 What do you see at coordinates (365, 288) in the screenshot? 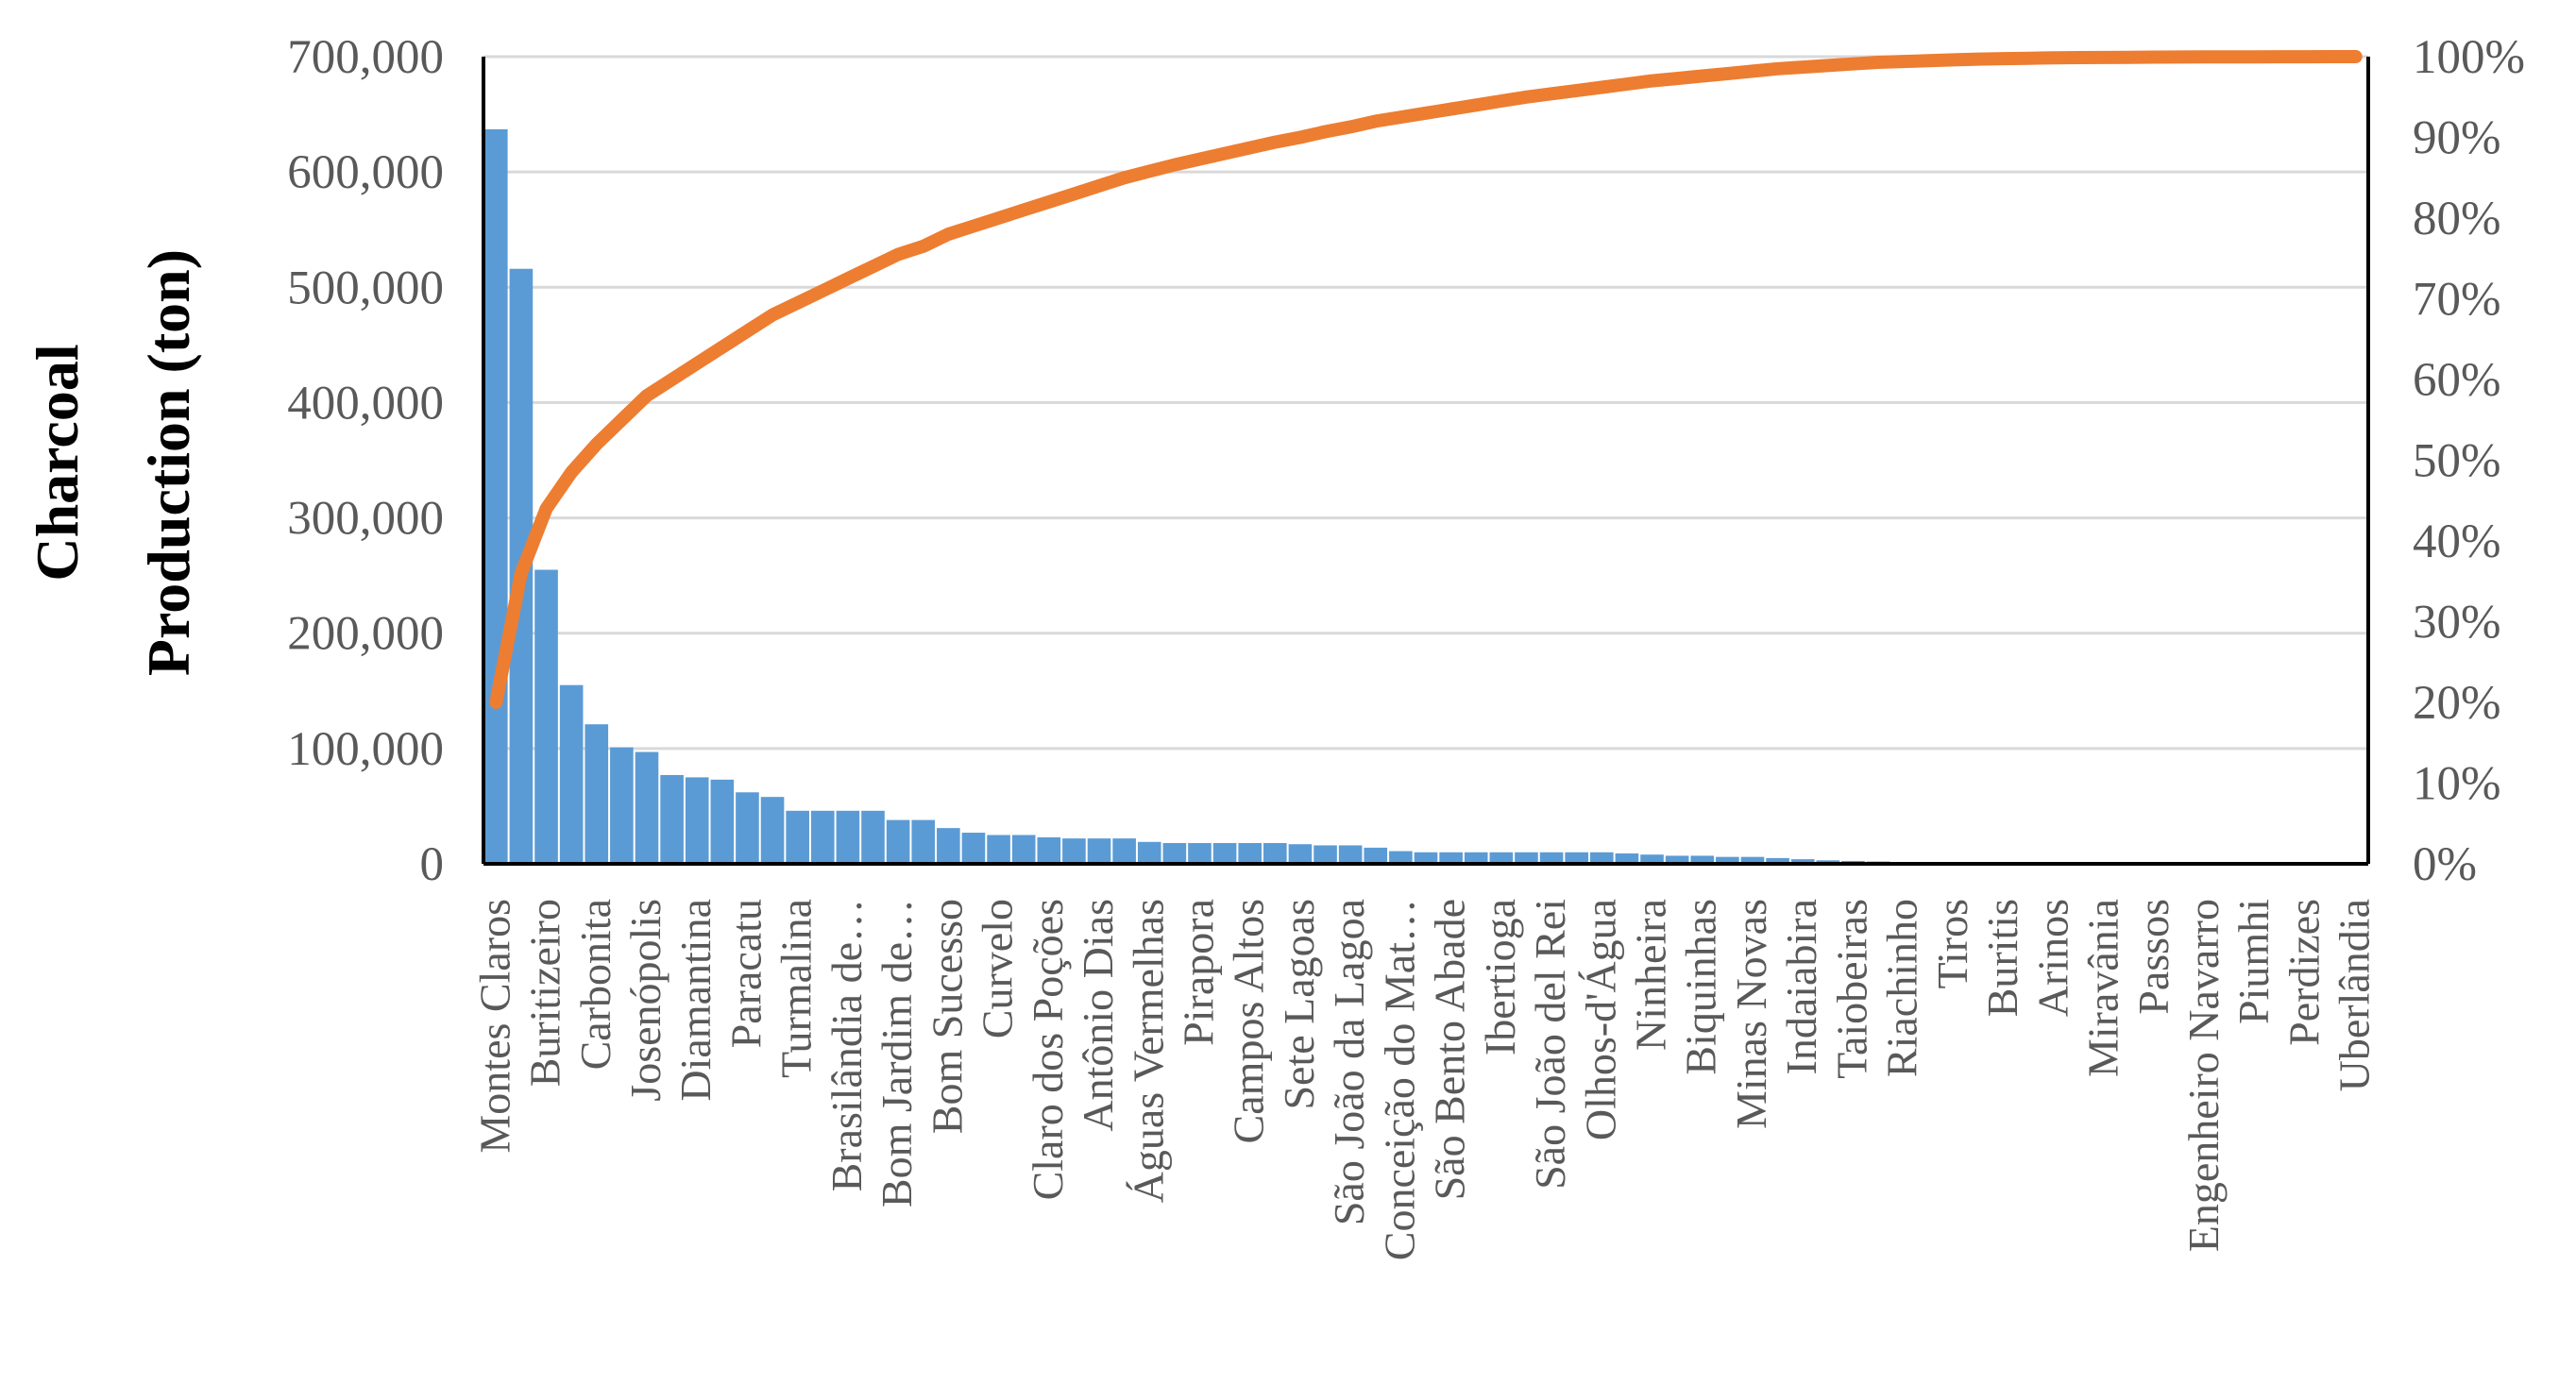
I see `y-tick-label: 500,000` at bounding box center [365, 288].